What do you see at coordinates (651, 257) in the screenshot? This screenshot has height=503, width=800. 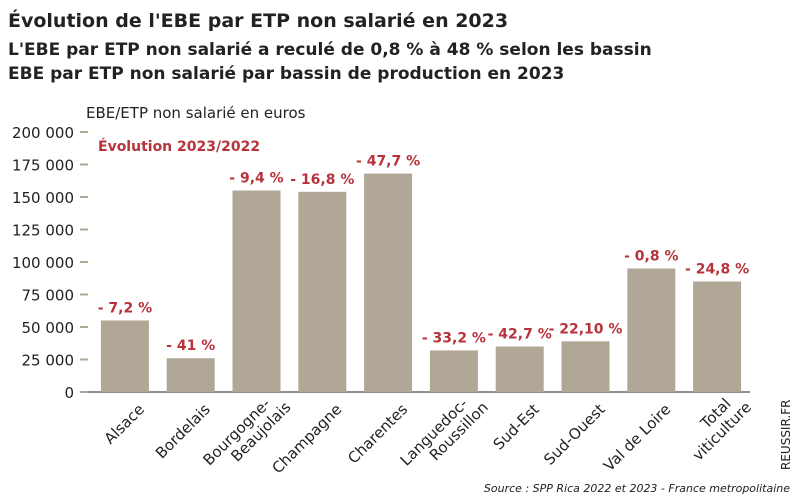 I see `evolution-label: - 0,8 %` at bounding box center [651, 257].